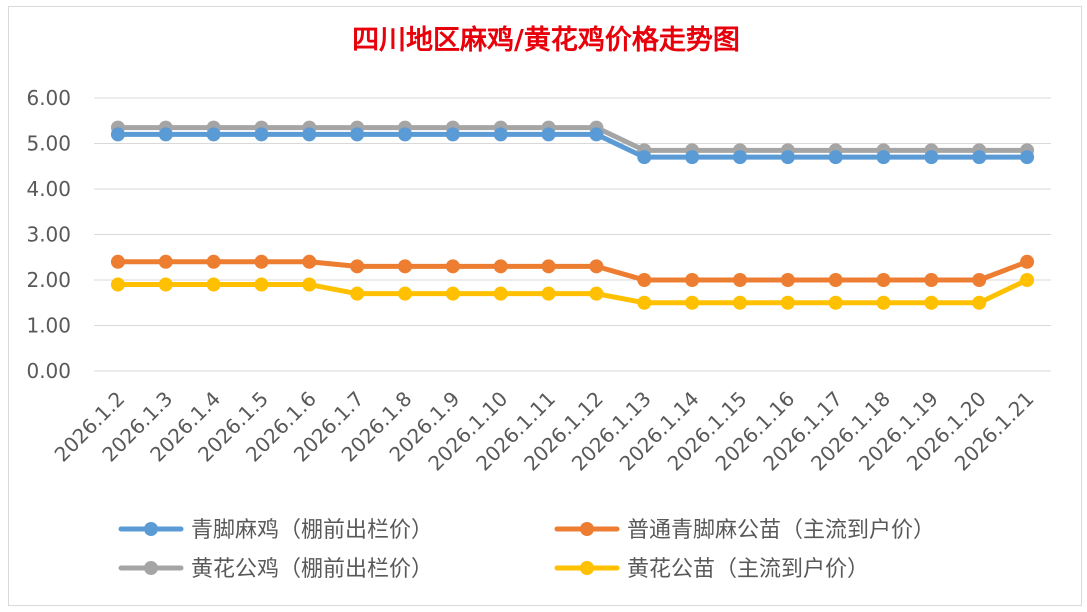  I want to click on legend-item: 普通青脚麻公苗（主流到户价）, so click(744, 530).